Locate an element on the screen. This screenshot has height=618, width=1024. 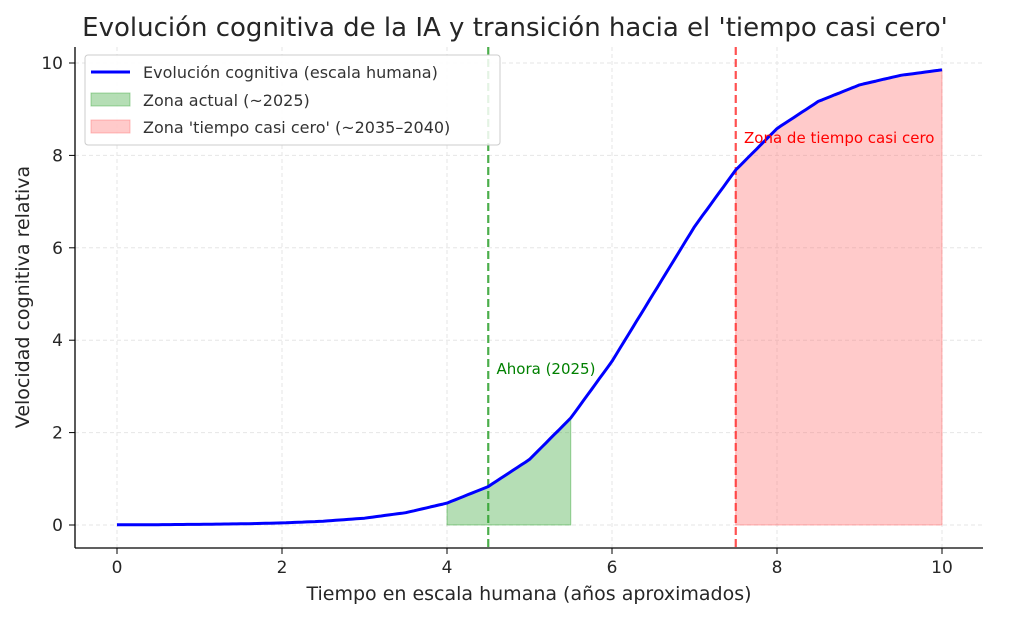
annotation-0: Ahora (2025) is located at coordinates (546, 369).